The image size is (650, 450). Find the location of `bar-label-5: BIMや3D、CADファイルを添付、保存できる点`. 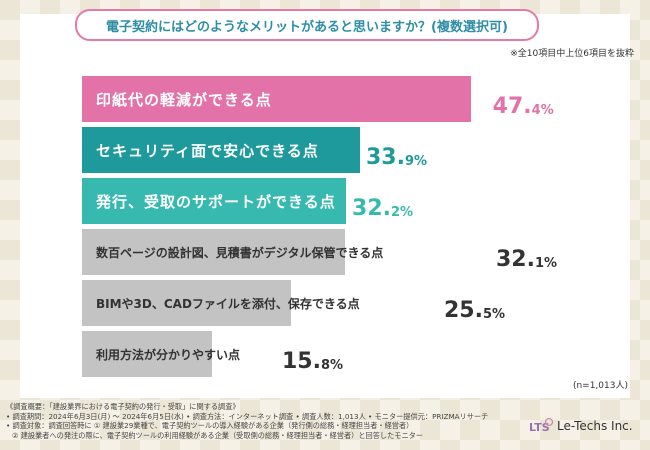

bar-label-5: BIMや3D、CADファイルを添付、保存できる点 is located at coordinates (228, 303).